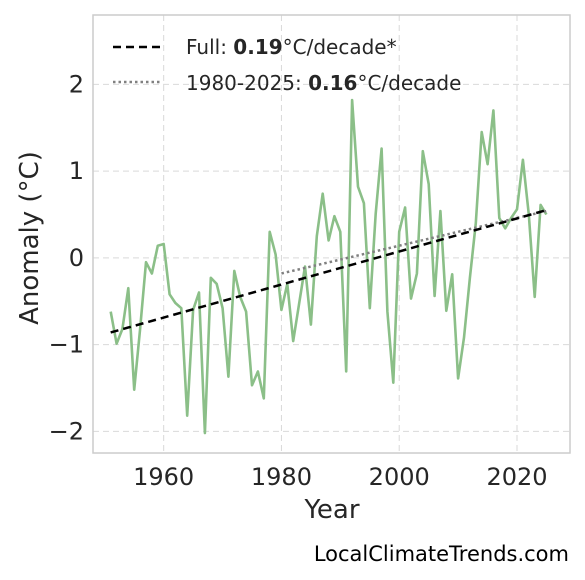  Describe the element at coordinates (257, 47) in the screenshot. I see `legend-full-rate: 0.19` at that location.